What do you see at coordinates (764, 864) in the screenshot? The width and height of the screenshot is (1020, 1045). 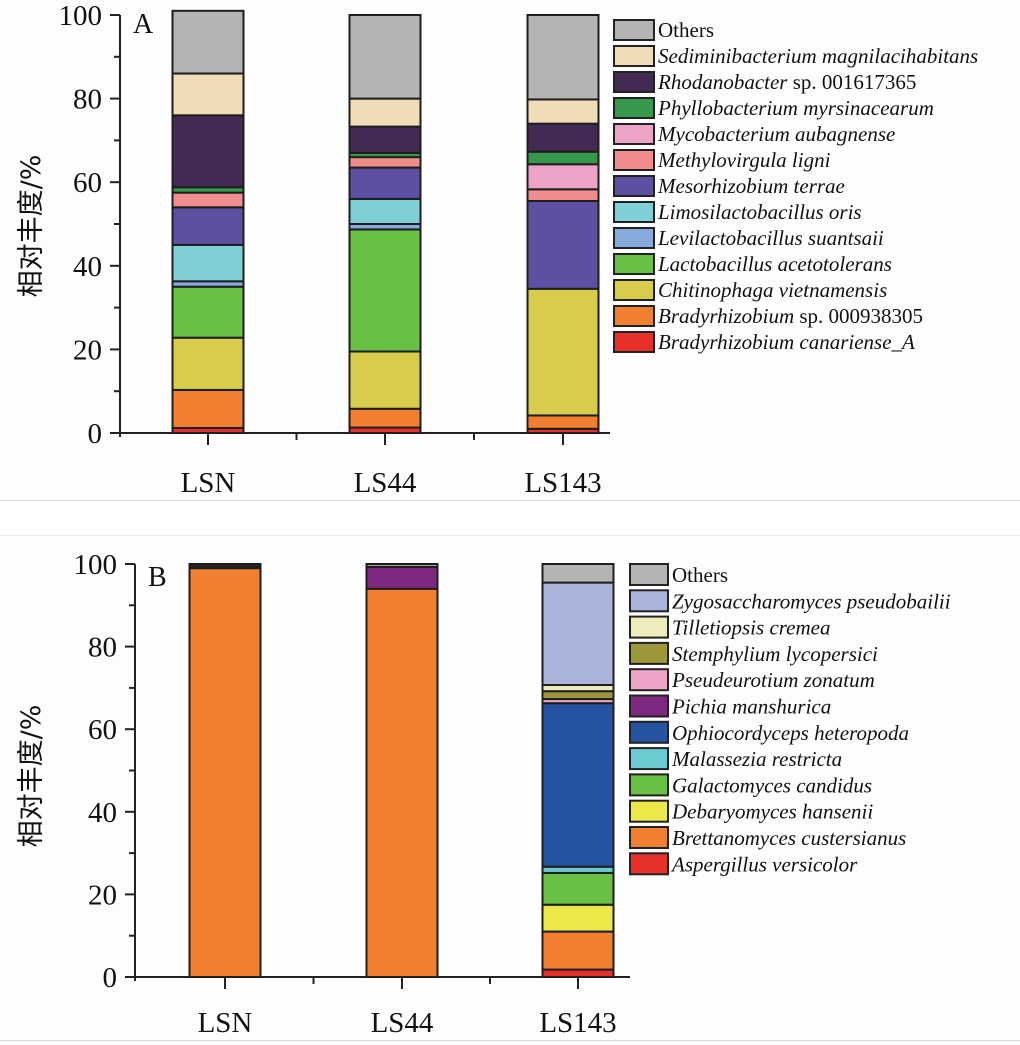 I see `legend-label: Aspergillus versicolor` at bounding box center [764, 864].